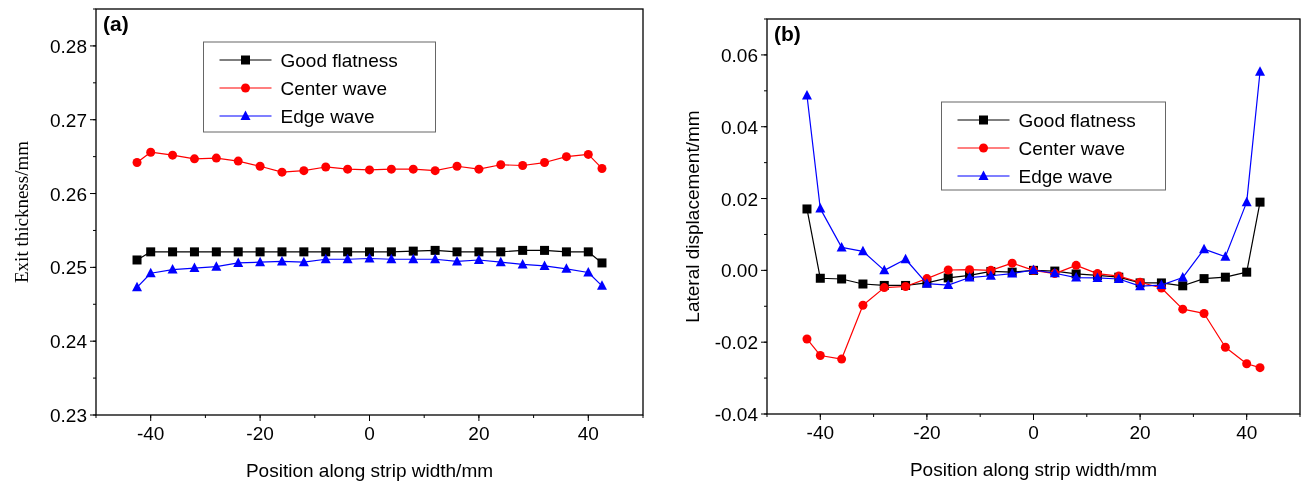 Image resolution: width=1304 pixels, height=483 pixels. Describe the element at coordinates (739, 55) in the screenshot. I see `y-tick-label: 0.06` at that location.